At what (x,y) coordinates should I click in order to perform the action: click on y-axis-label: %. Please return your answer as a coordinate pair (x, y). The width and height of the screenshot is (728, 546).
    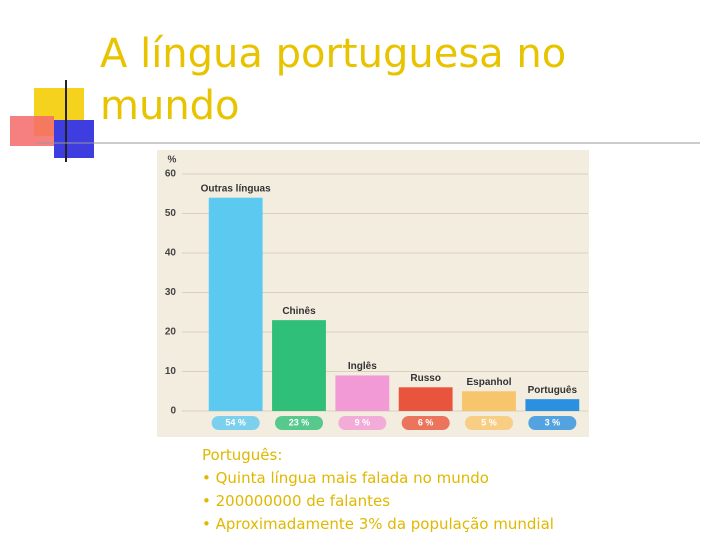
    Looking at the image, I should click on (172, 160).